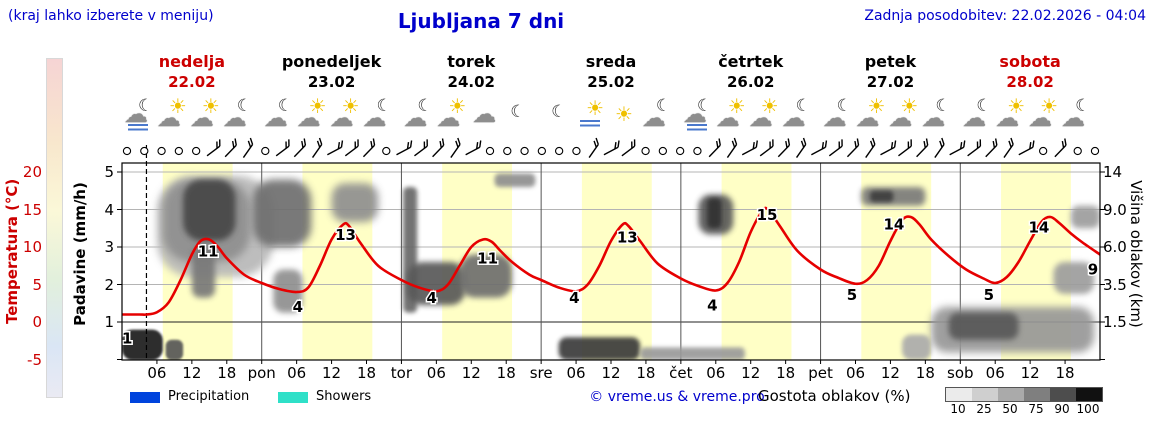  Describe the element at coordinates (751, 72) in the screenshot. I see `day-header-četrtek: četrtek 26.02` at that location.